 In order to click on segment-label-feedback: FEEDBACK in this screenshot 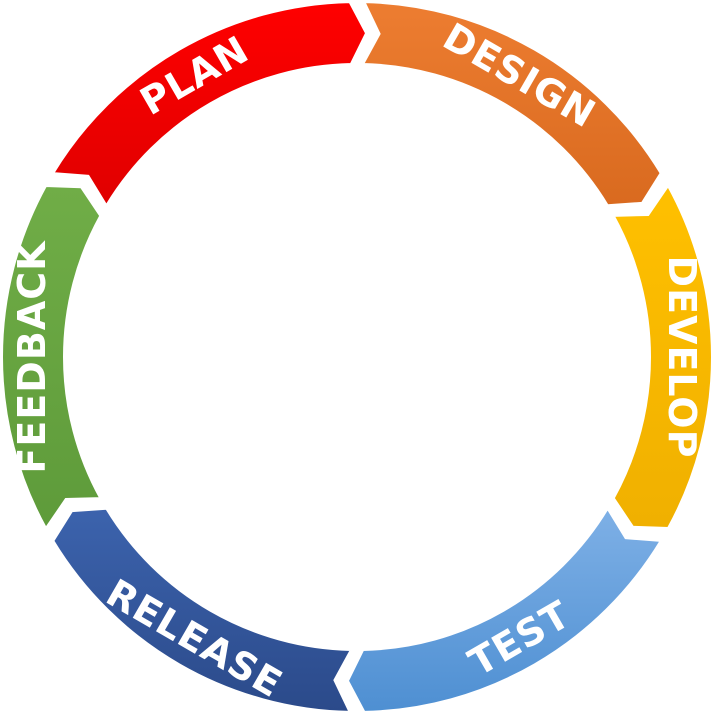, I will do `click(32, 357)`.